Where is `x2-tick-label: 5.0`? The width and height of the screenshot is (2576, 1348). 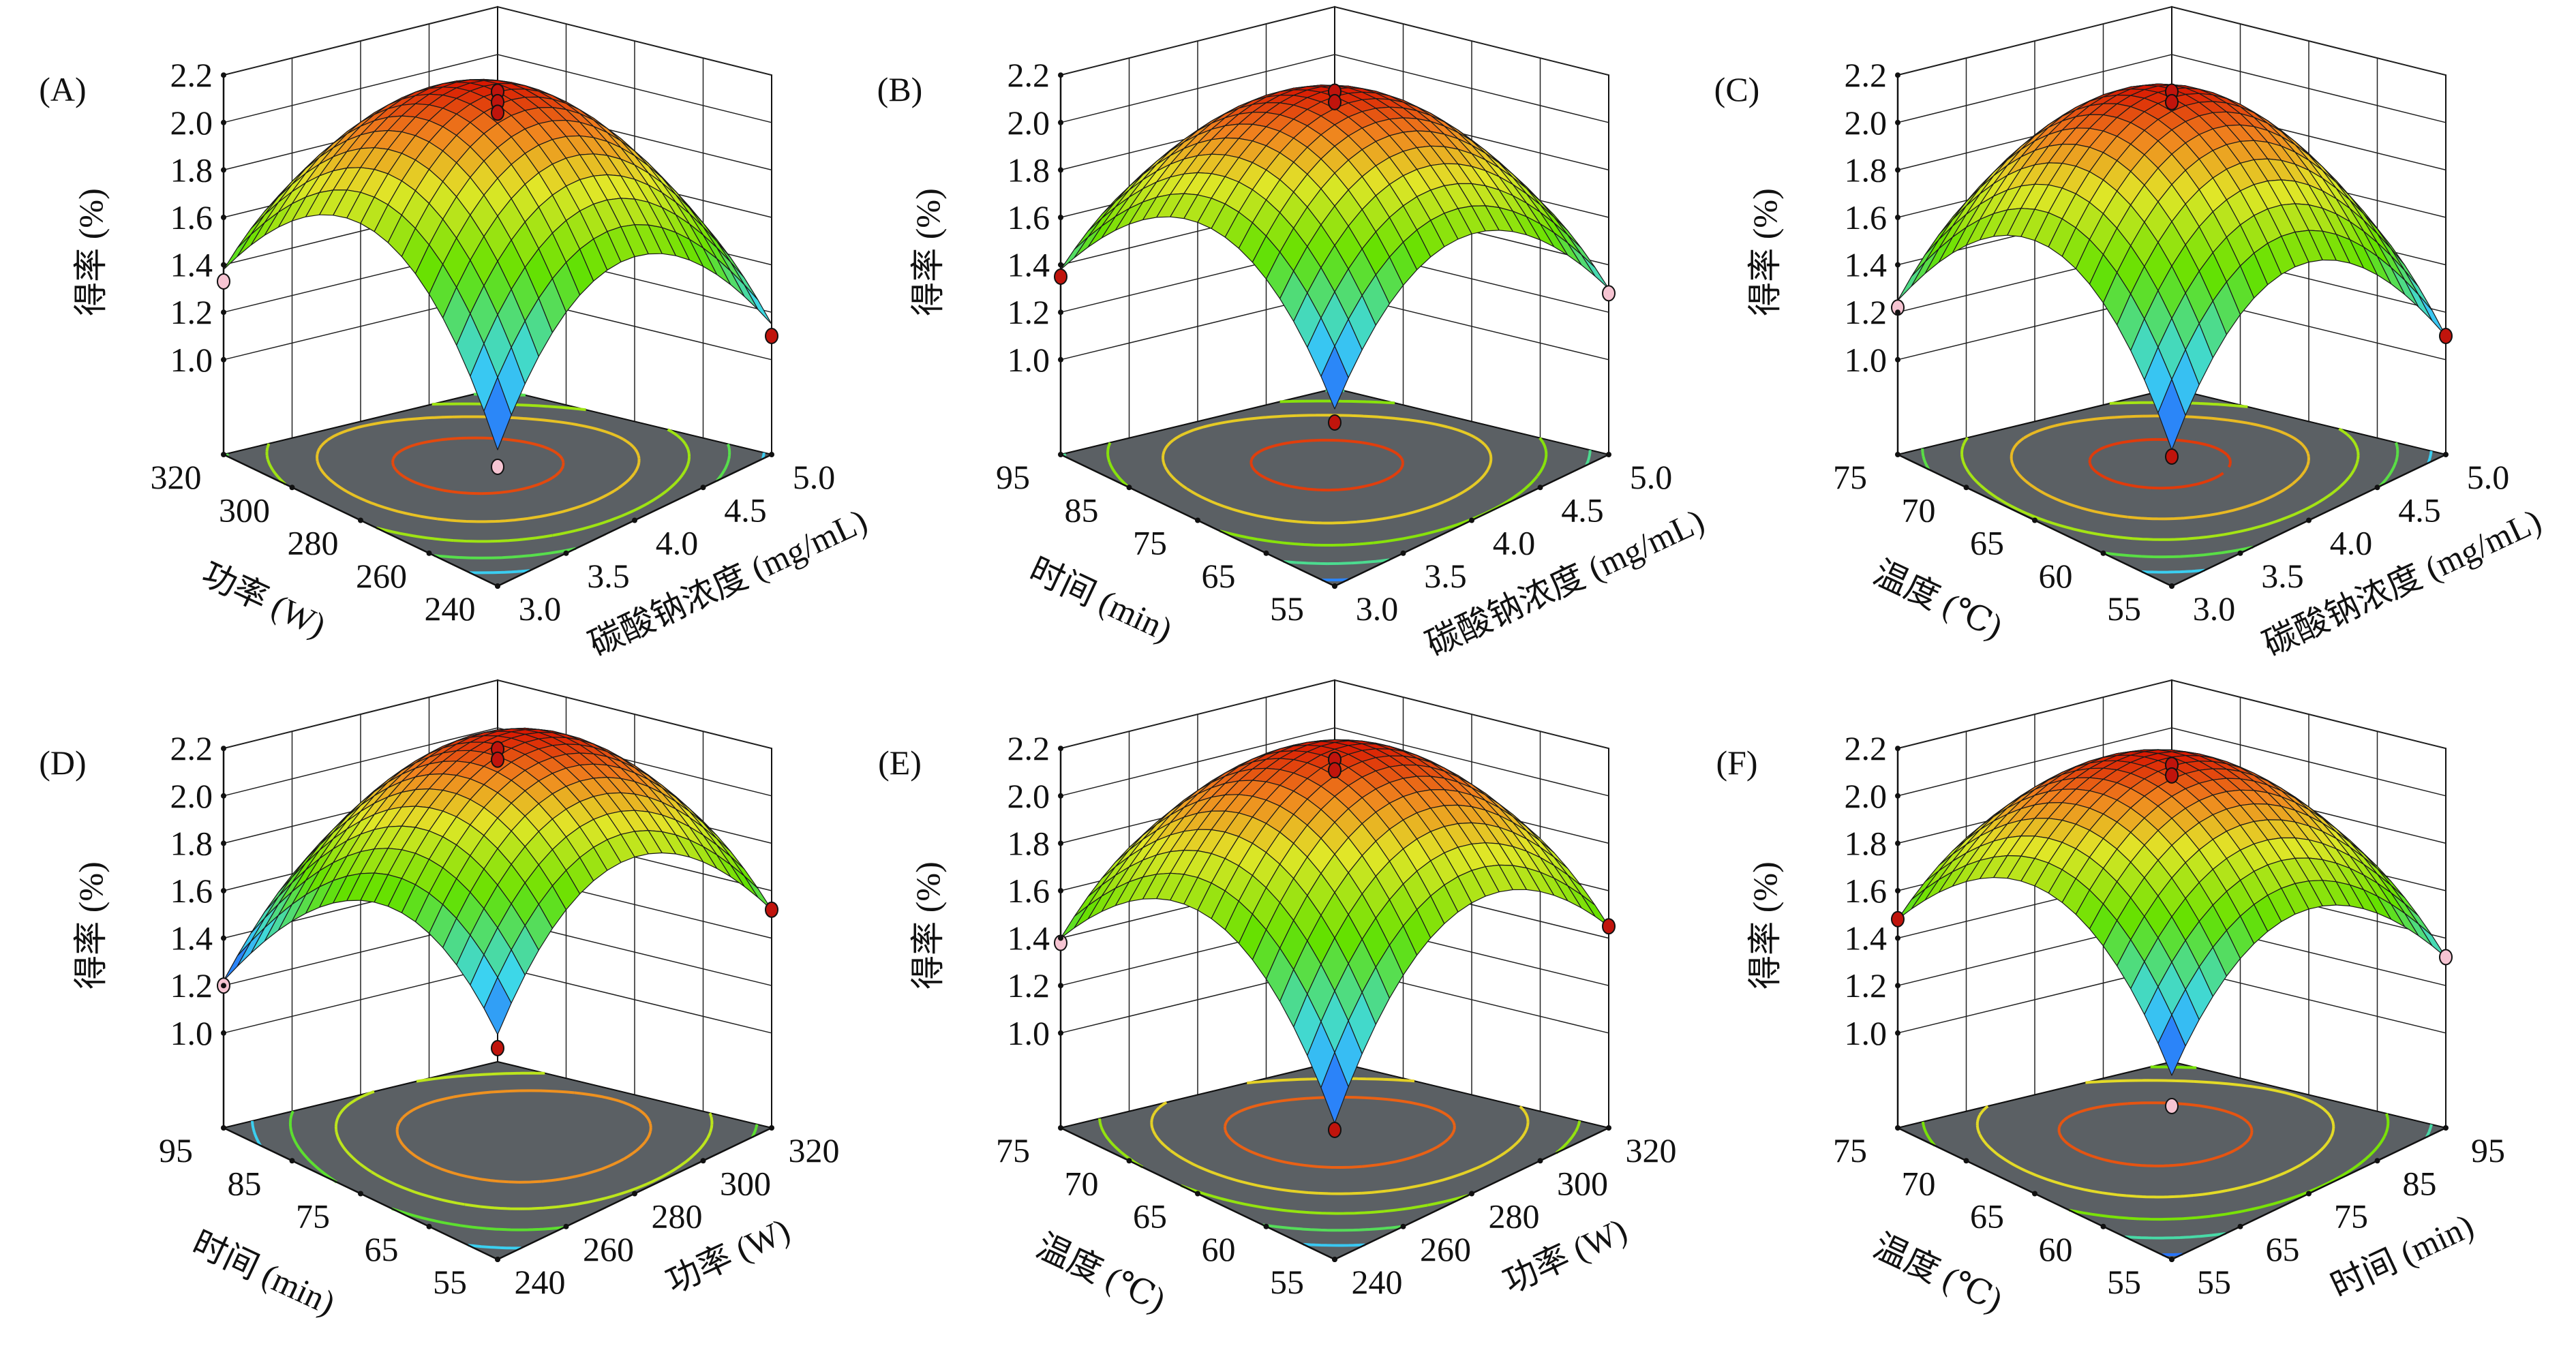
x2-tick-label: 5.0 is located at coordinates (2488, 477).